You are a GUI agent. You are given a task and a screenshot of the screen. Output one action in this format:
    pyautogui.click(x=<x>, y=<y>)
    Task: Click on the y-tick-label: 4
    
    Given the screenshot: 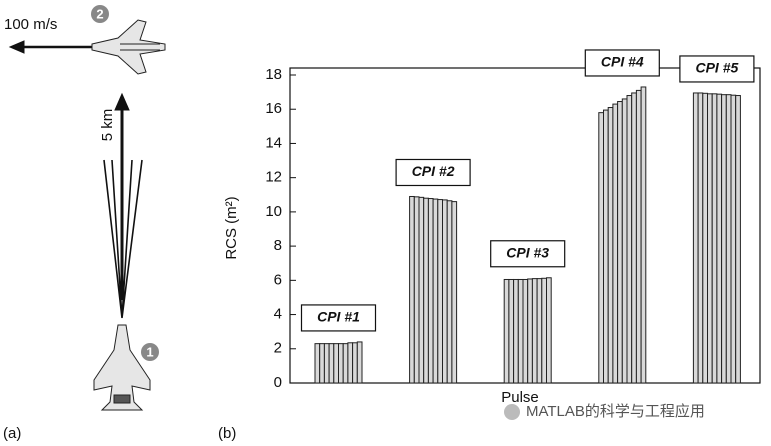 What is the action you would take?
    pyautogui.click(x=278, y=314)
    